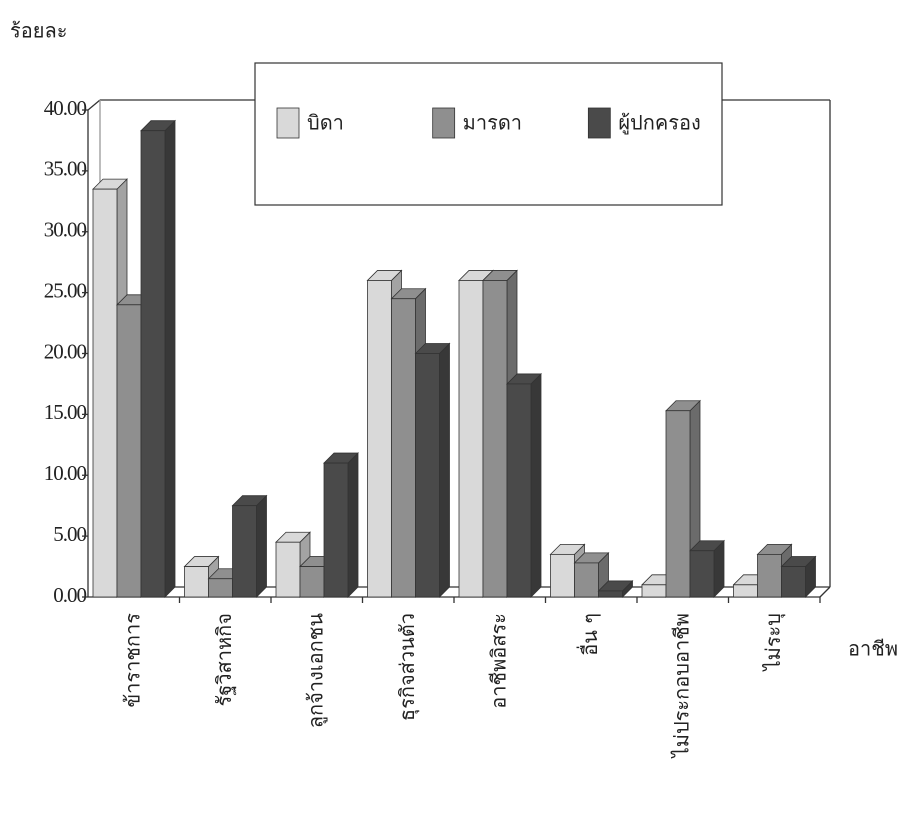 The image size is (916, 832). Describe the element at coordinates (69, 534) in the screenshot. I see `y-tick-label: 5.00` at that location.